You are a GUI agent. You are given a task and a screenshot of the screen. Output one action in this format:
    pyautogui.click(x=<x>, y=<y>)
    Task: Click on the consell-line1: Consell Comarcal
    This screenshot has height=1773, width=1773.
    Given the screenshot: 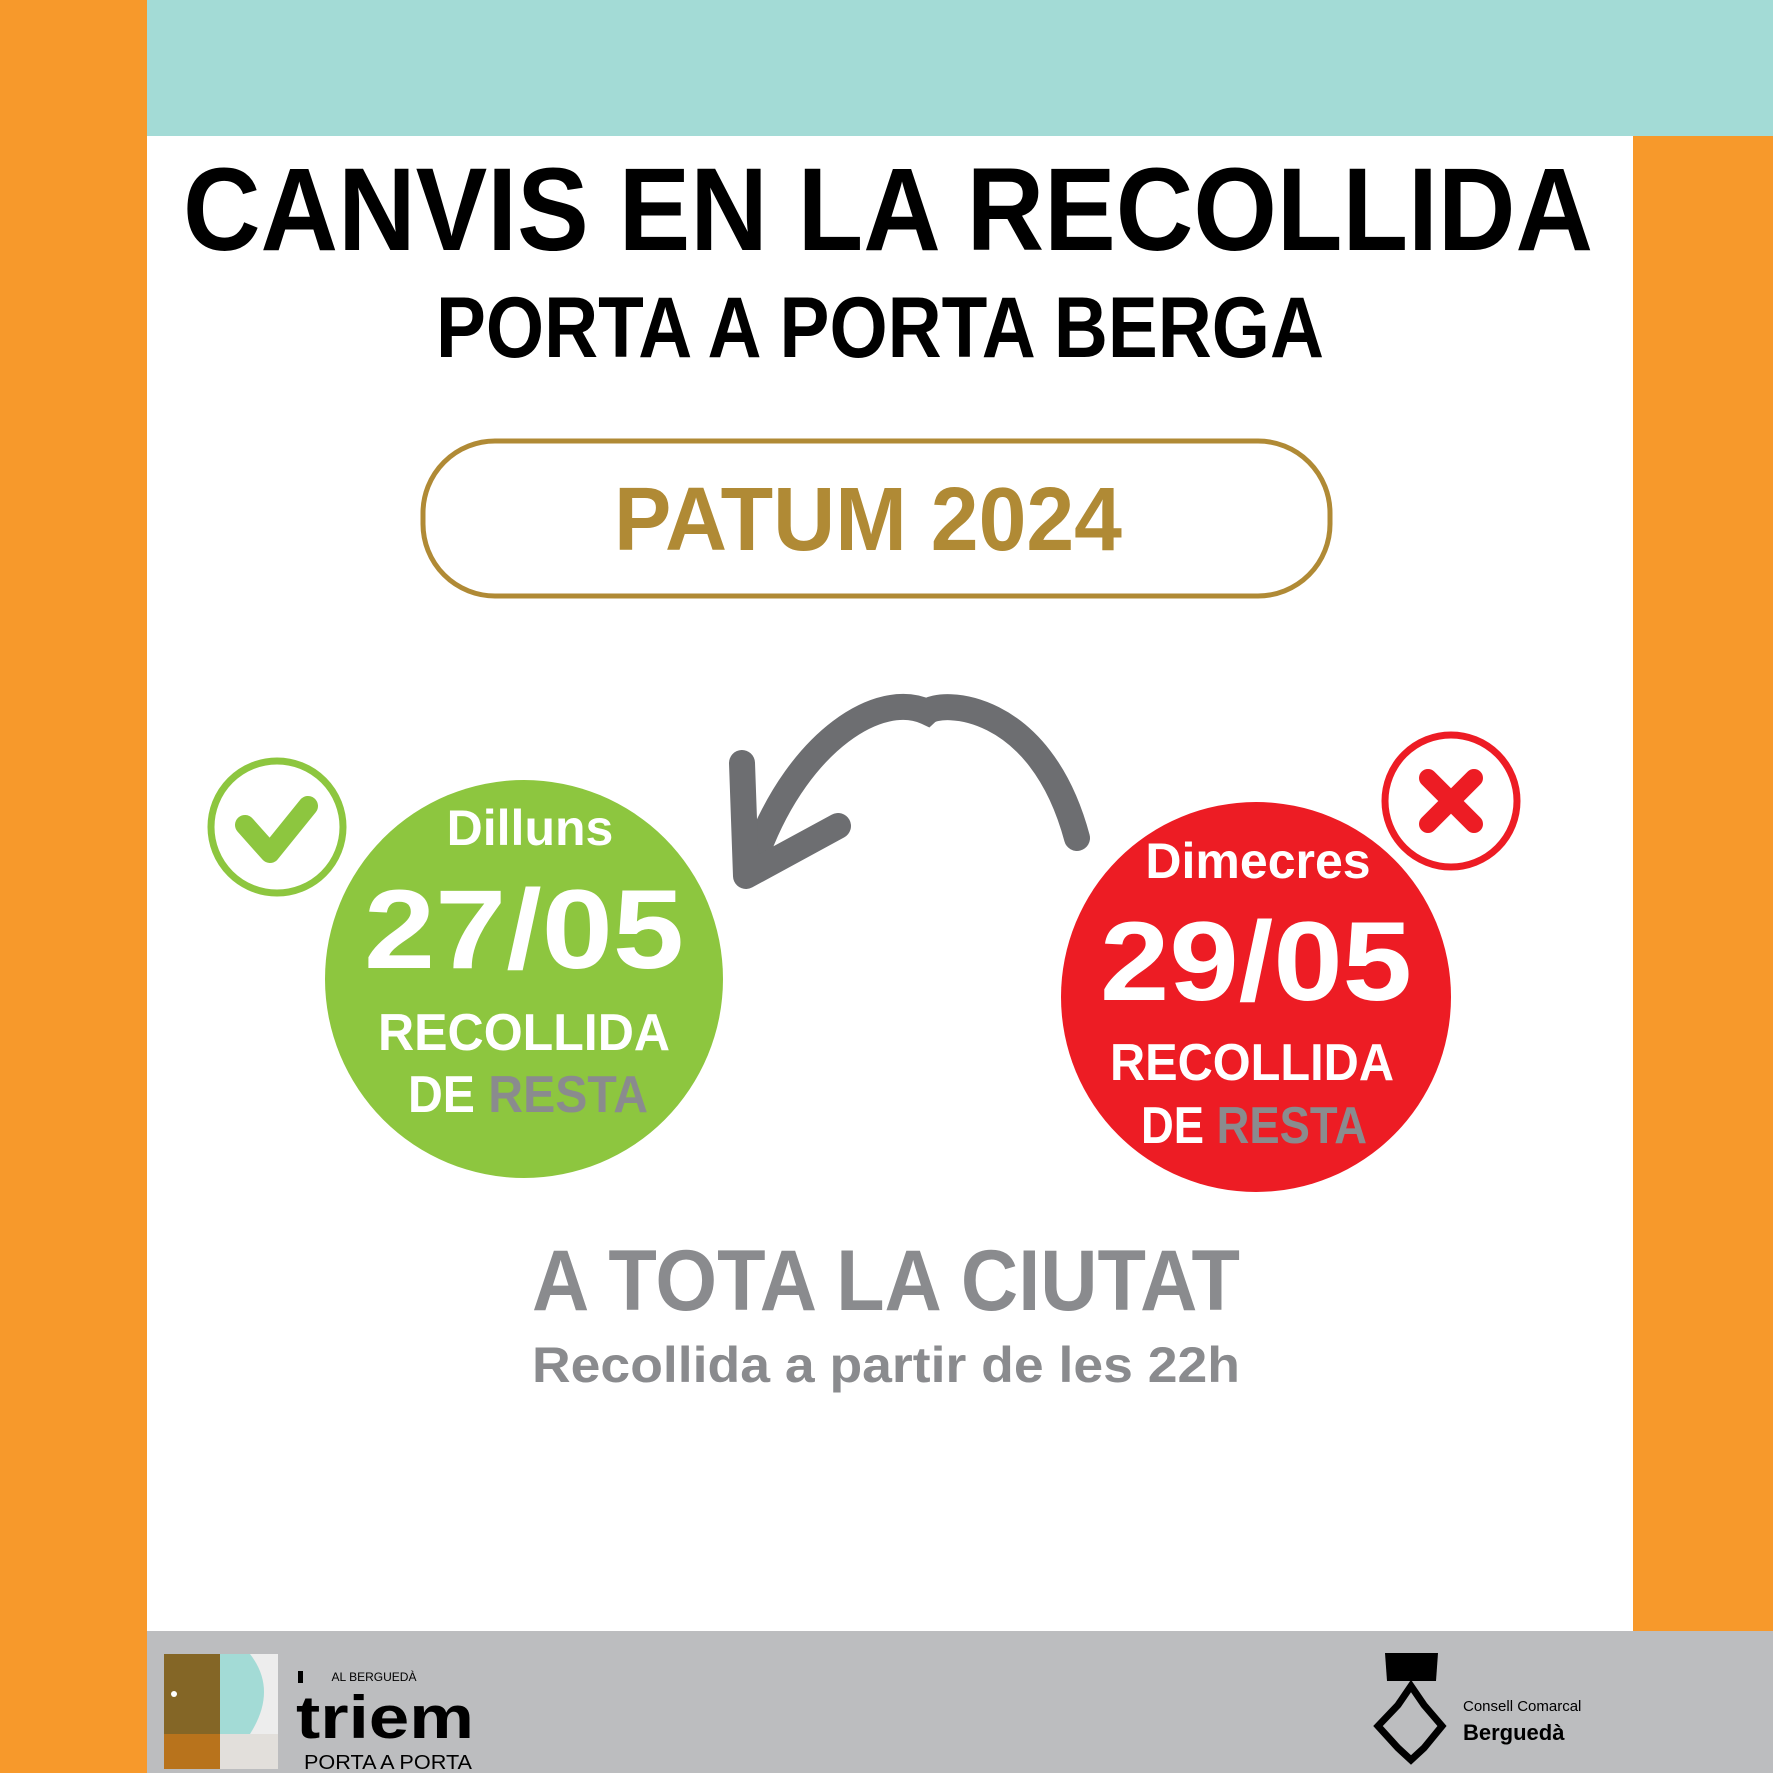 What is the action you would take?
    pyautogui.click(x=1522, y=1706)
    